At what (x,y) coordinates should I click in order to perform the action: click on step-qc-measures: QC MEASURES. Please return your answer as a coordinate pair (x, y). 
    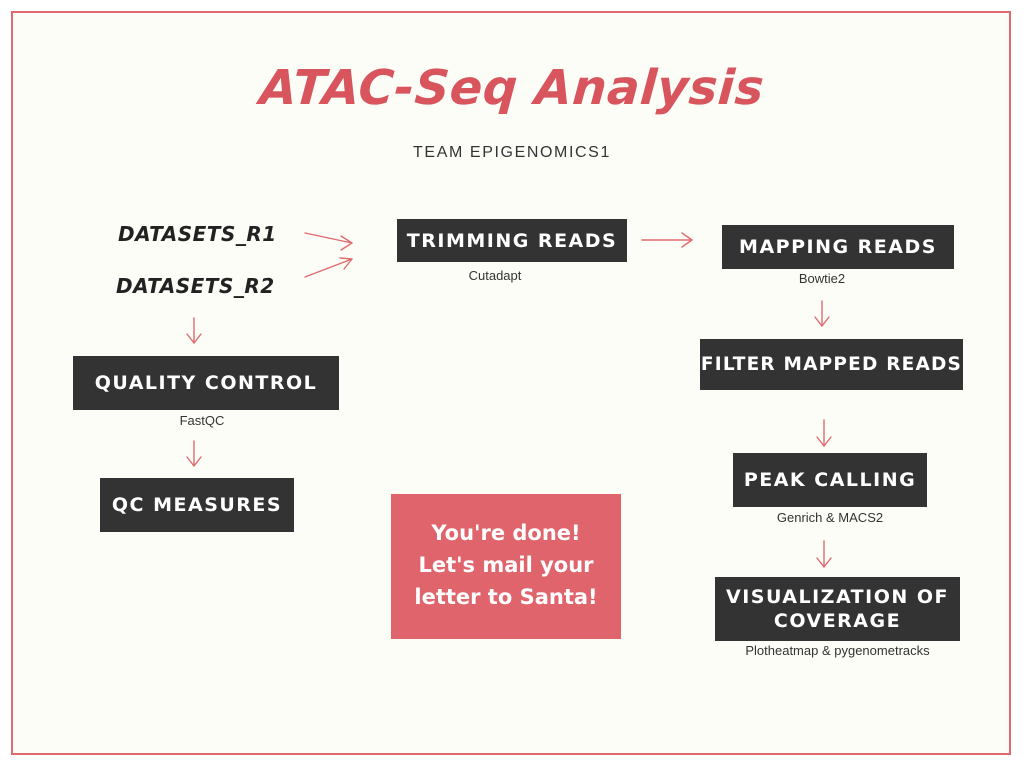
    Looking at the image, I should click on (197, 505).